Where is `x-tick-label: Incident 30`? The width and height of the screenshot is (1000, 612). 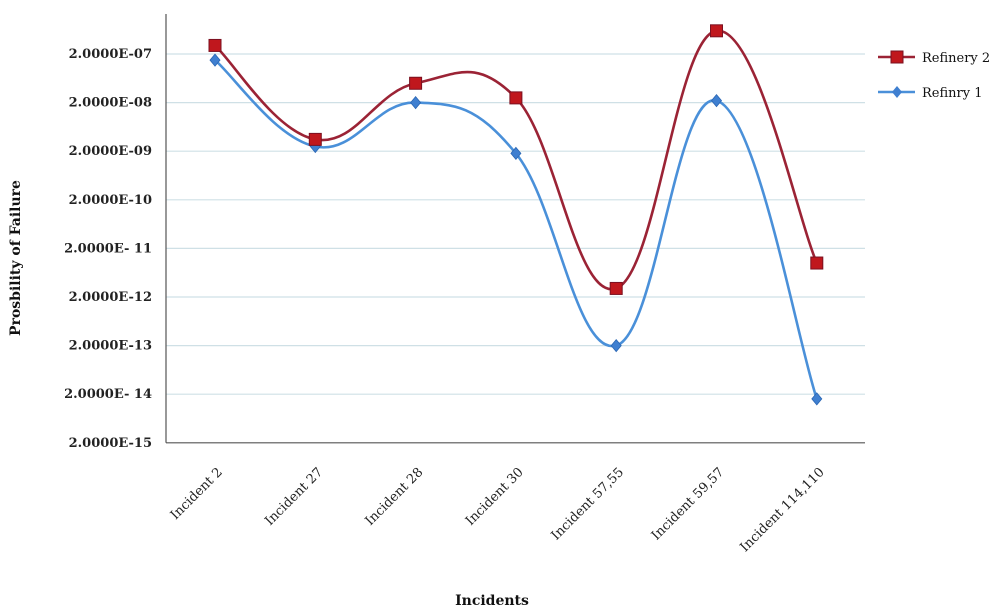 x-tick-label: Incident 30 is located at coordinates (495, 497).